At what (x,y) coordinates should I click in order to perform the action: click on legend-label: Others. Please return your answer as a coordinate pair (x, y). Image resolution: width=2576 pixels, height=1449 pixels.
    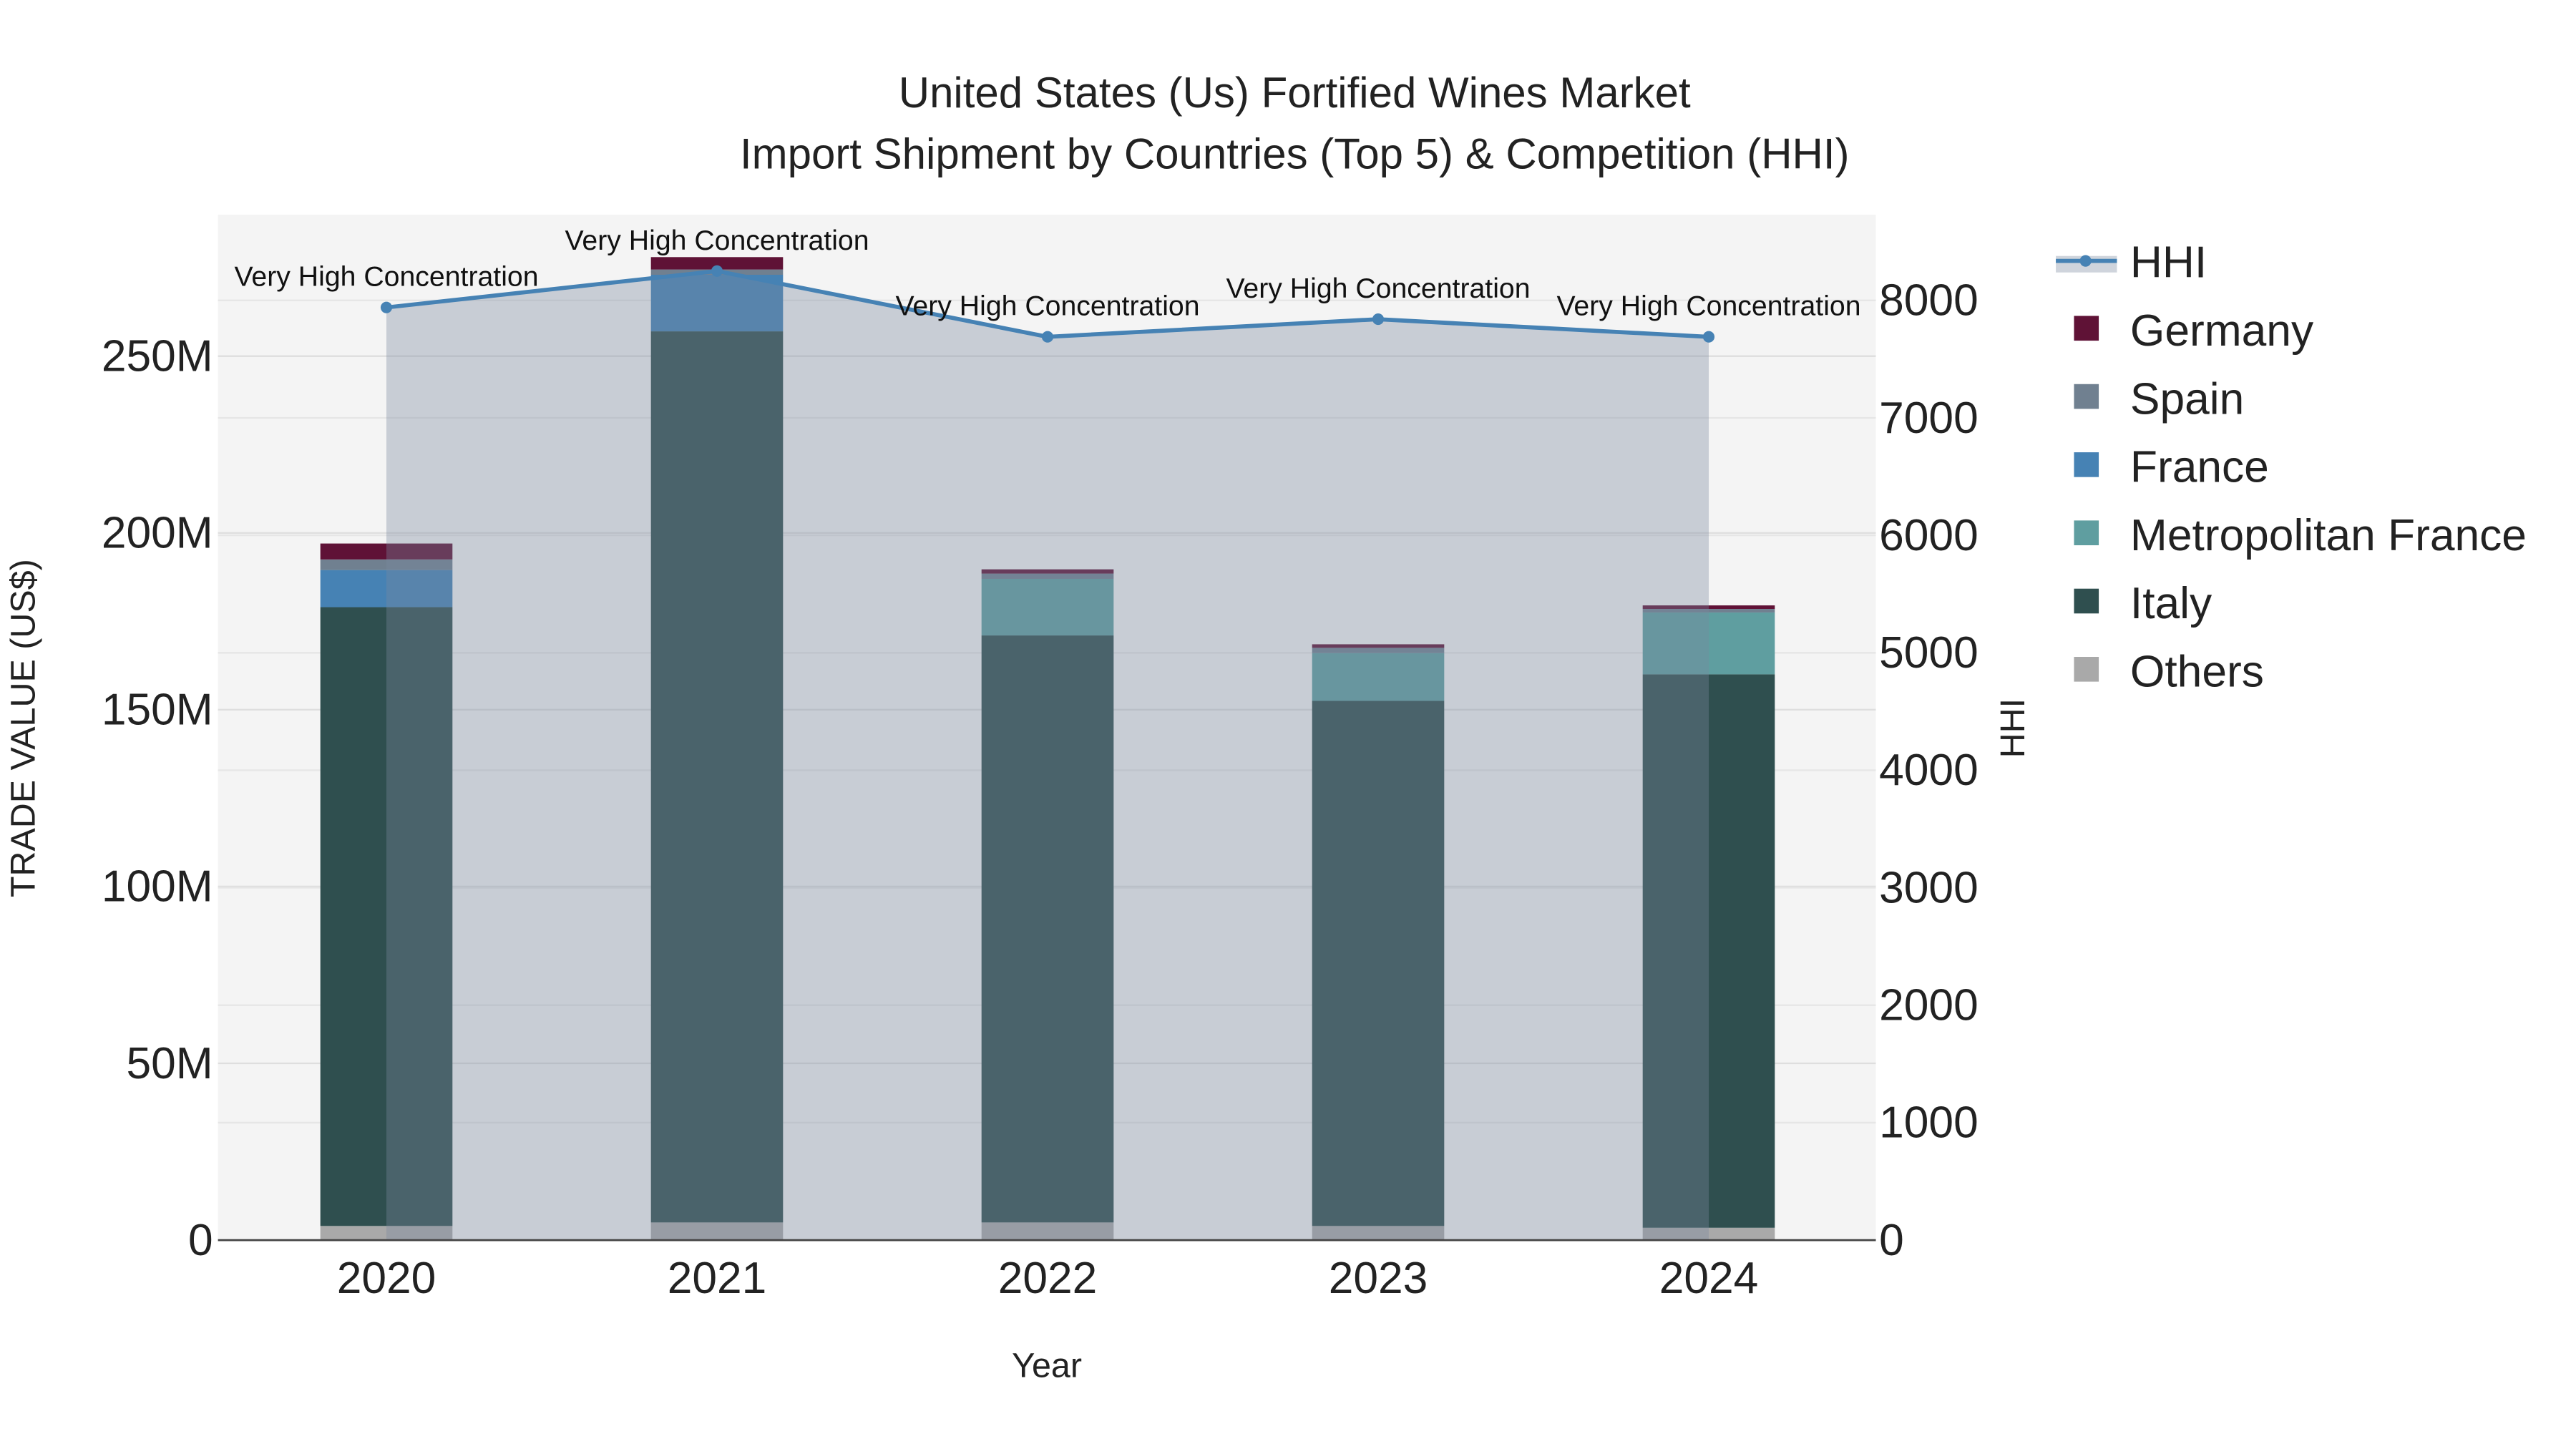
    Looking at the image, I should click on (2197, 672).